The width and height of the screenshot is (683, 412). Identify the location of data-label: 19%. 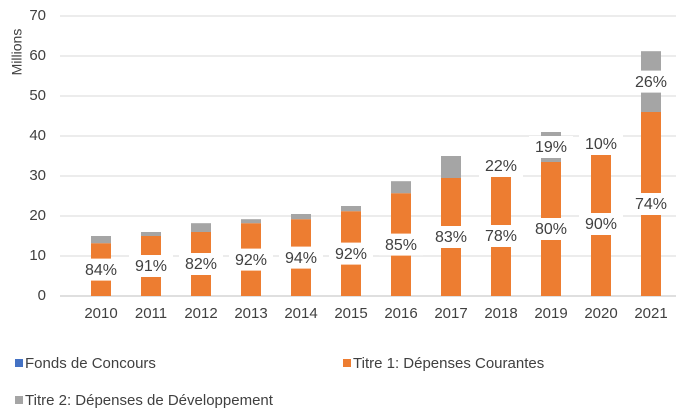
(551, 147).